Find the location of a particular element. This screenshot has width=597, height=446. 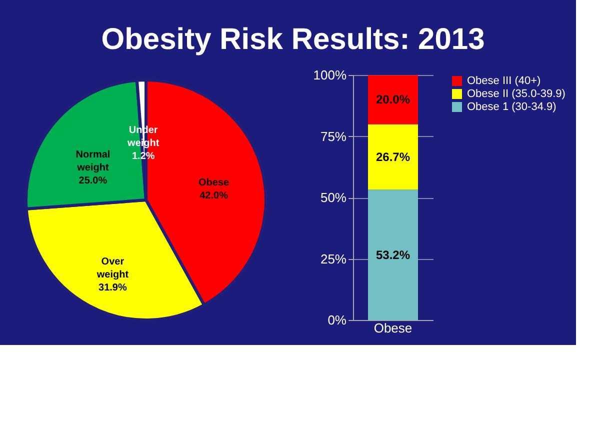

data-label: 42.0% is located at coordinates (214, 196).